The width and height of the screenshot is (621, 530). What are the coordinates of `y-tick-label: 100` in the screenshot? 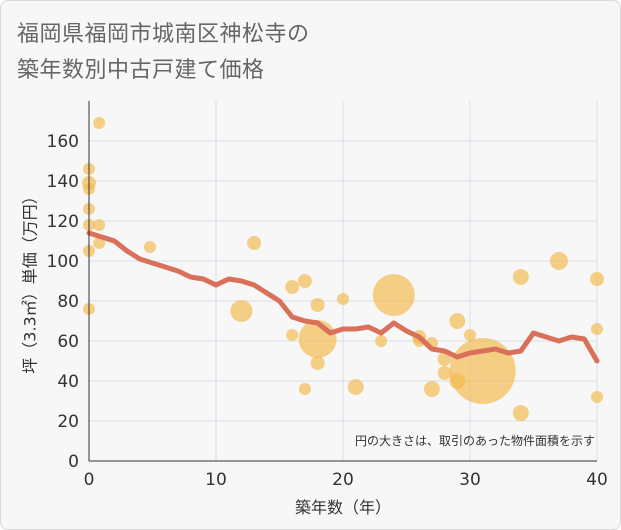 It's located at (63, 262).